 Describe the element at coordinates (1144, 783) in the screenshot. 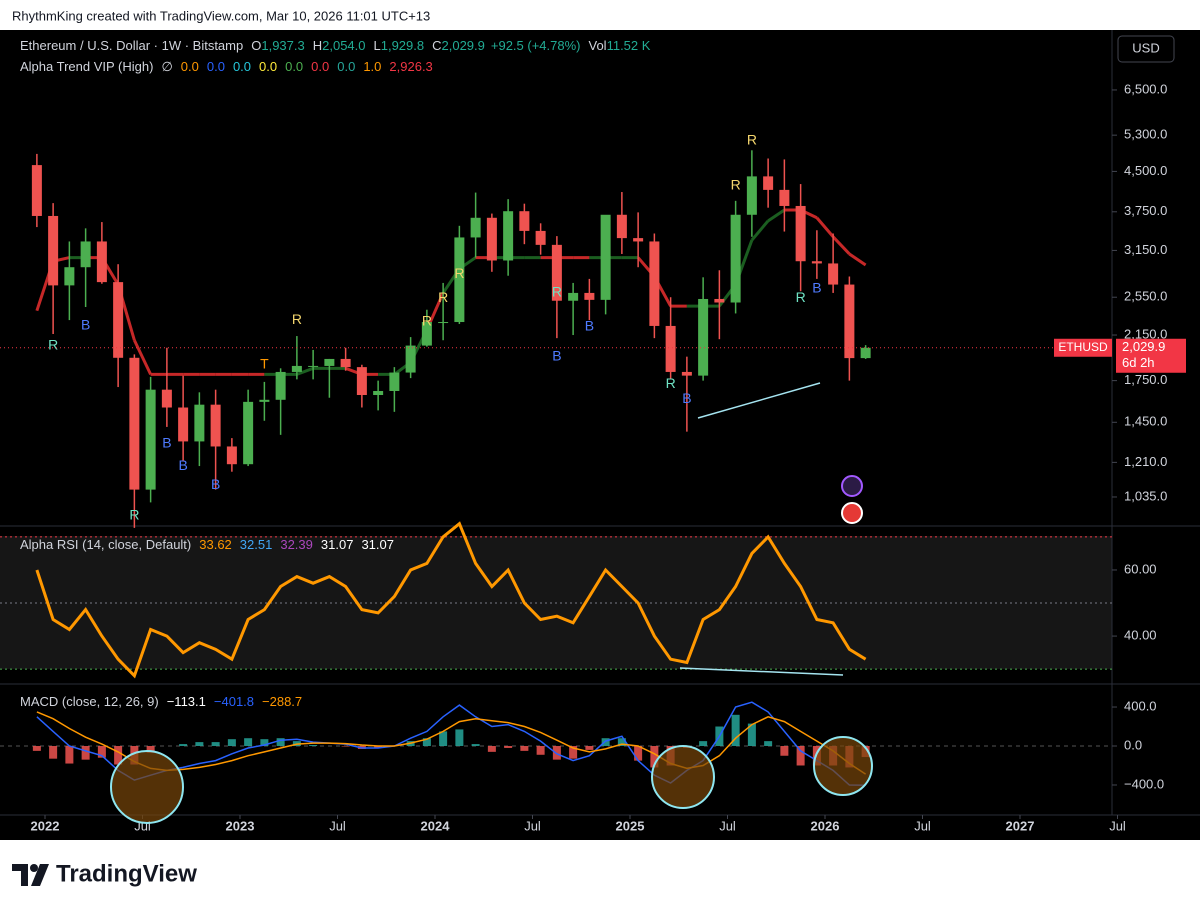

I see `y-tick-label: −400.0` at that location.